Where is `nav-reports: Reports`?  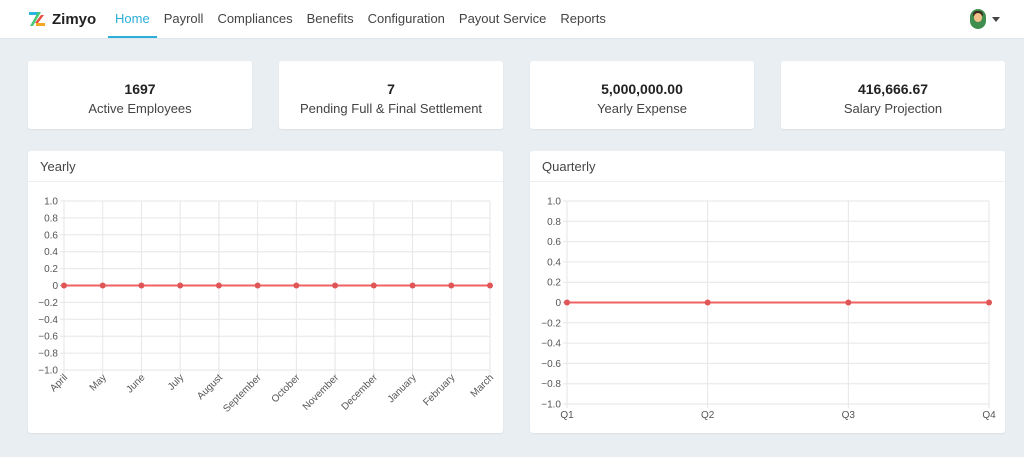 nav-reports: Reports is located at coordinates (583, 18).